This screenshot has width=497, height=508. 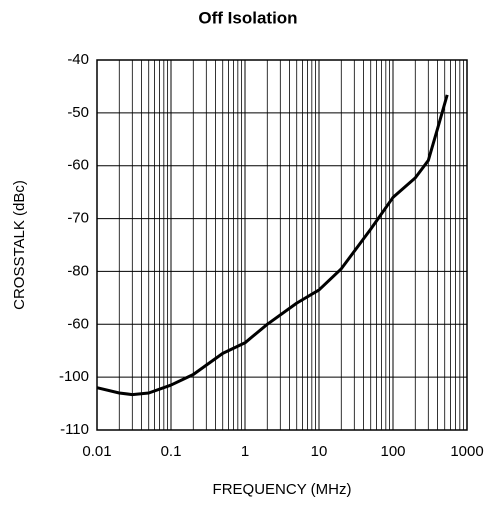 I want to click on y-axis-label: CROSSTALK (dBc), so click(x=19, y=245).